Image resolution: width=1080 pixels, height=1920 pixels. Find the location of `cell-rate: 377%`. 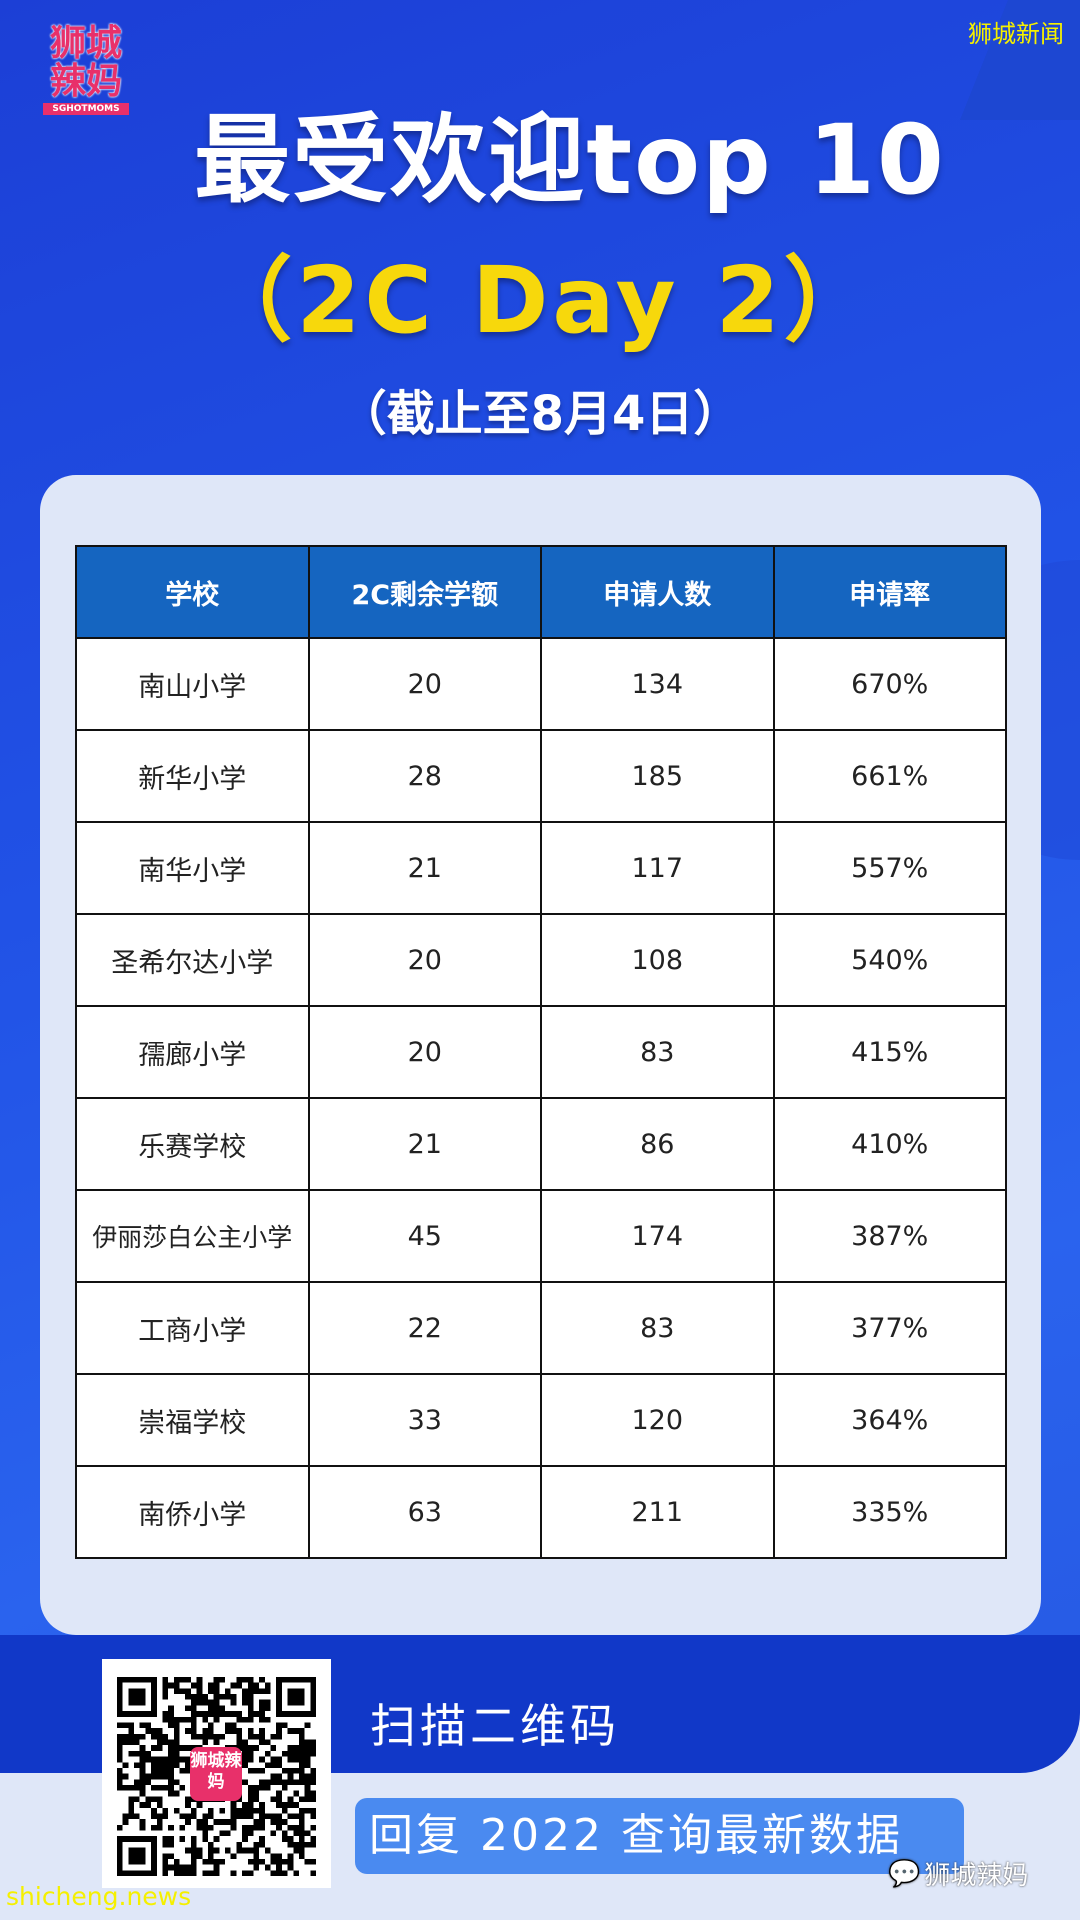

cell-rate: 377% is located at coordinates (889, 1328).